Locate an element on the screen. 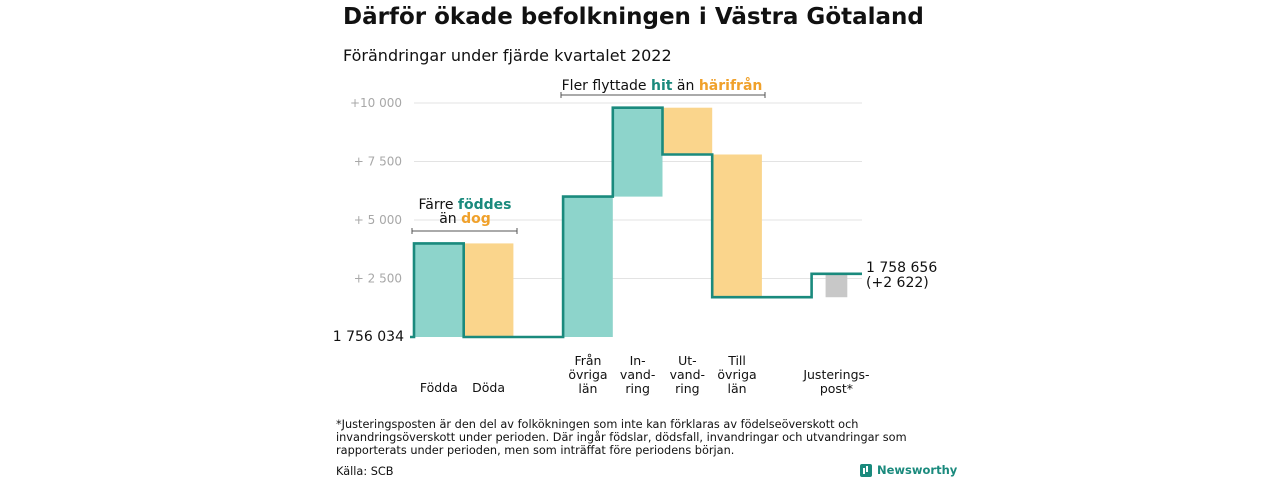  source-label: Källa: SCB is located at coordinates (365, 471).